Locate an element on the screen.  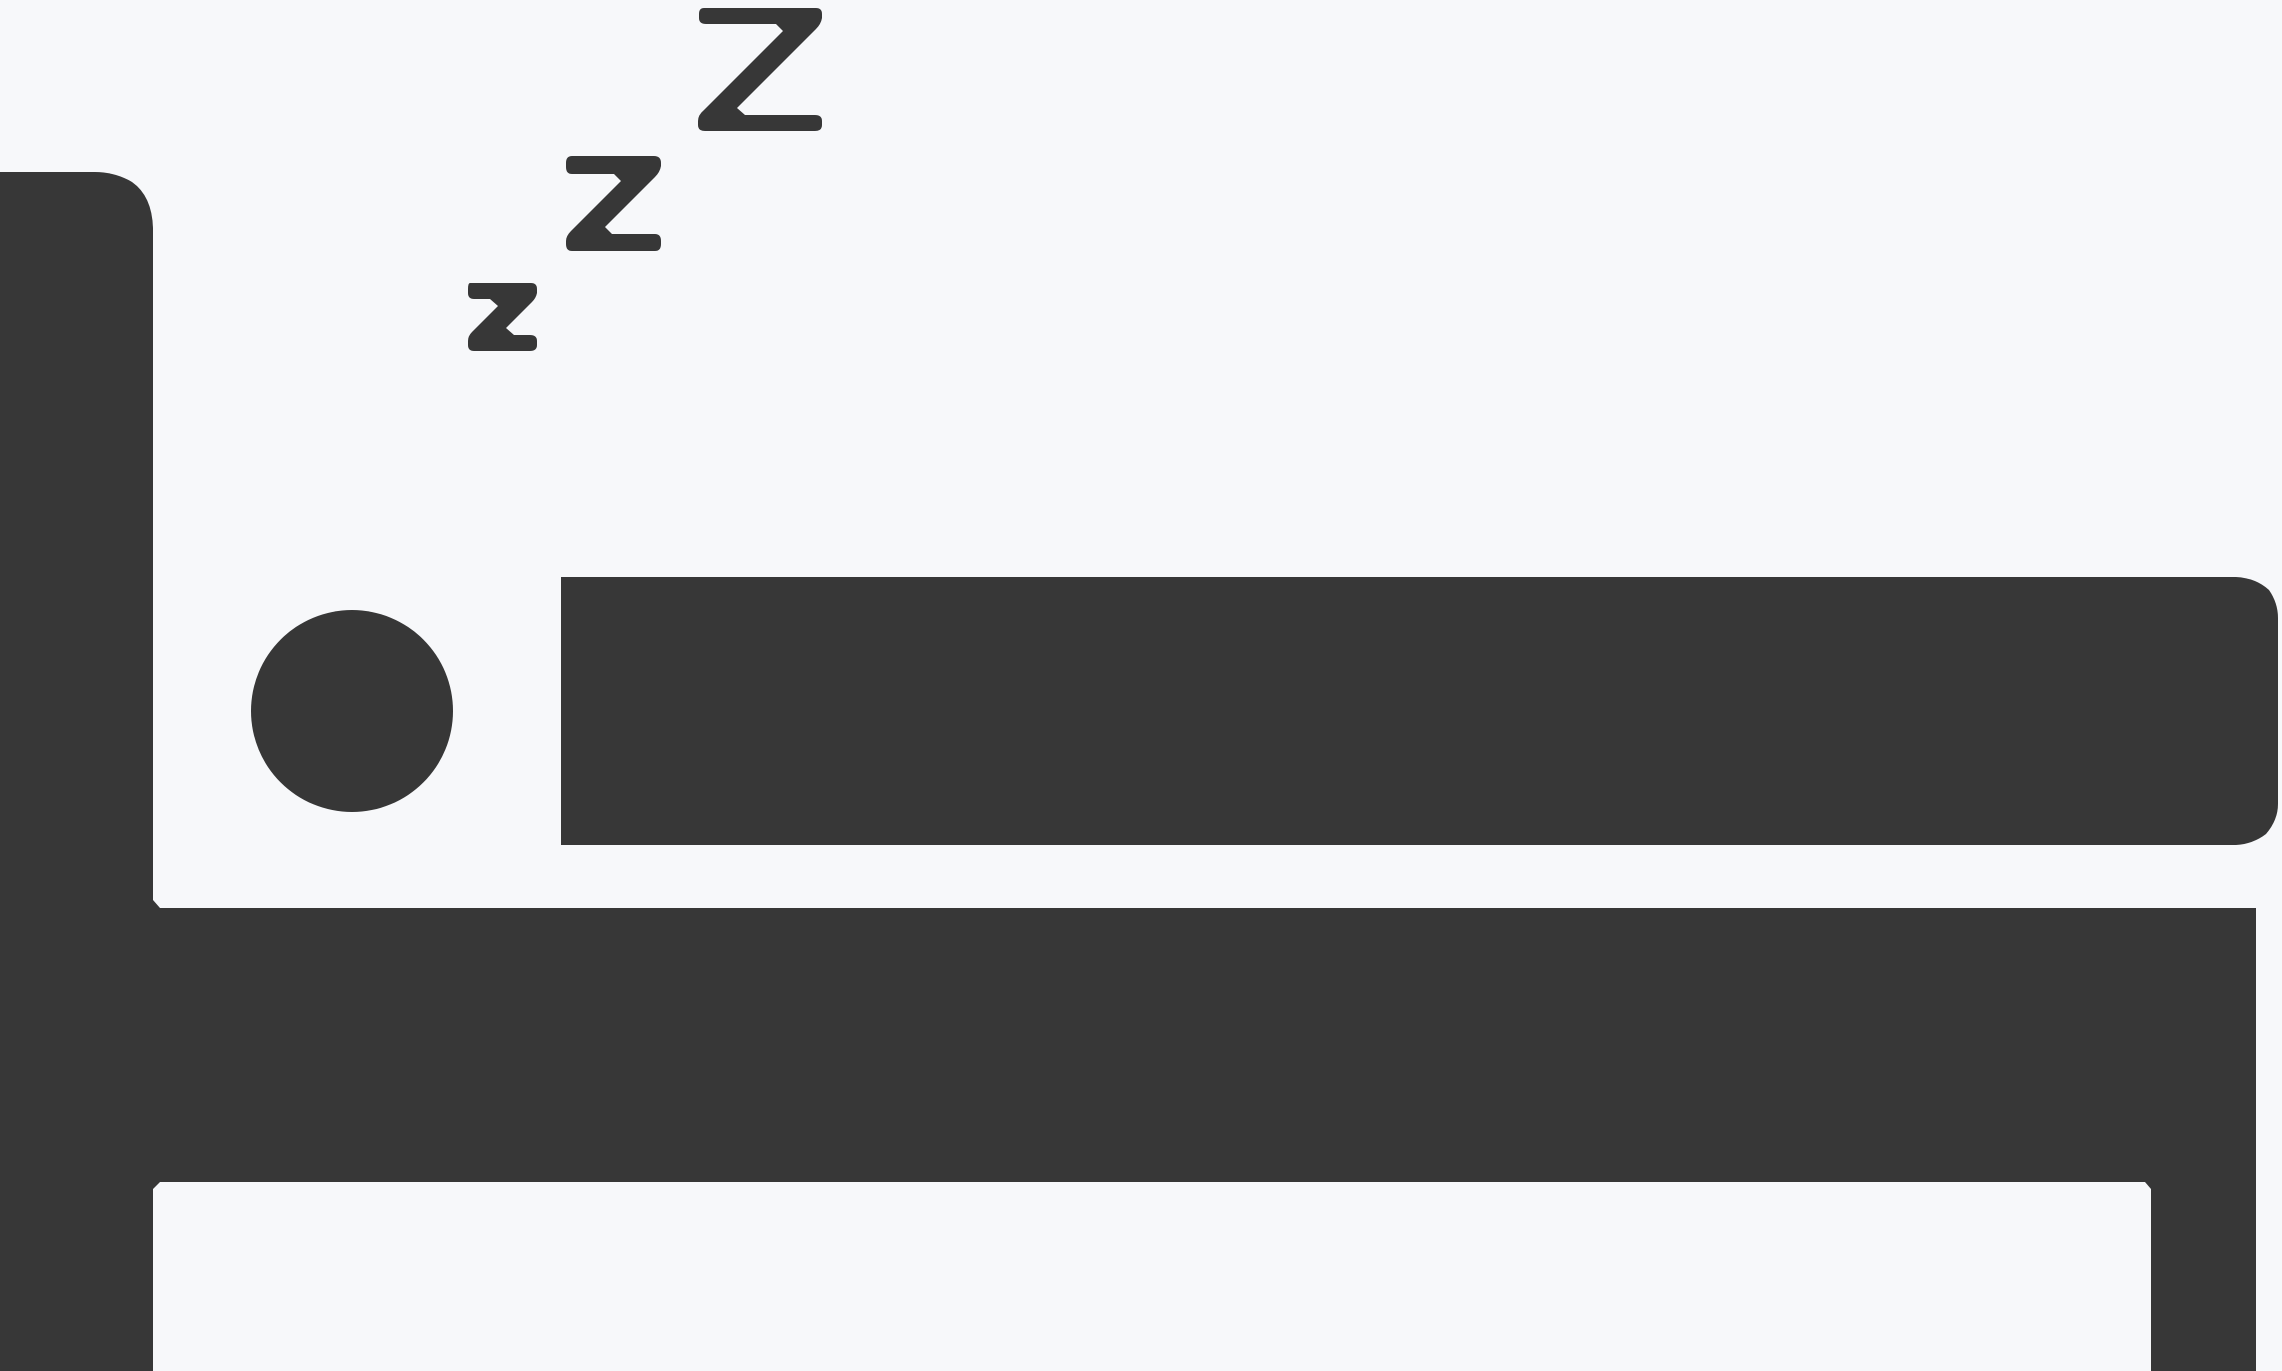
medium-z-icon is located at coordinates (613, 203).